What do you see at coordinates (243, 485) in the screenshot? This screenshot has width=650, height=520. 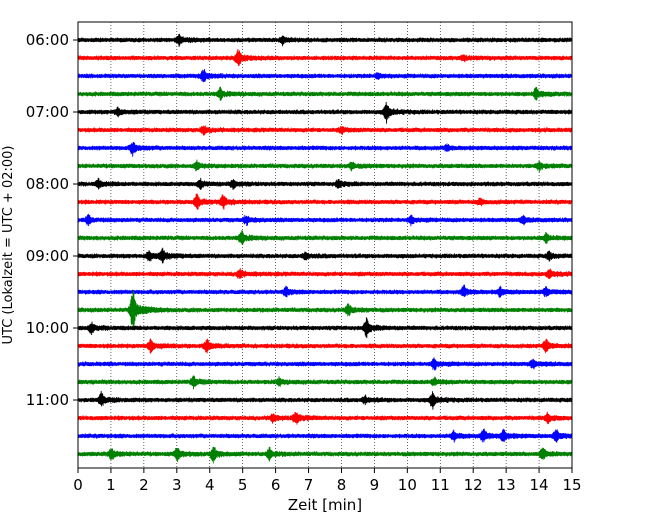 I see `x-tick-label: 5` at bounding box center [243, 485].